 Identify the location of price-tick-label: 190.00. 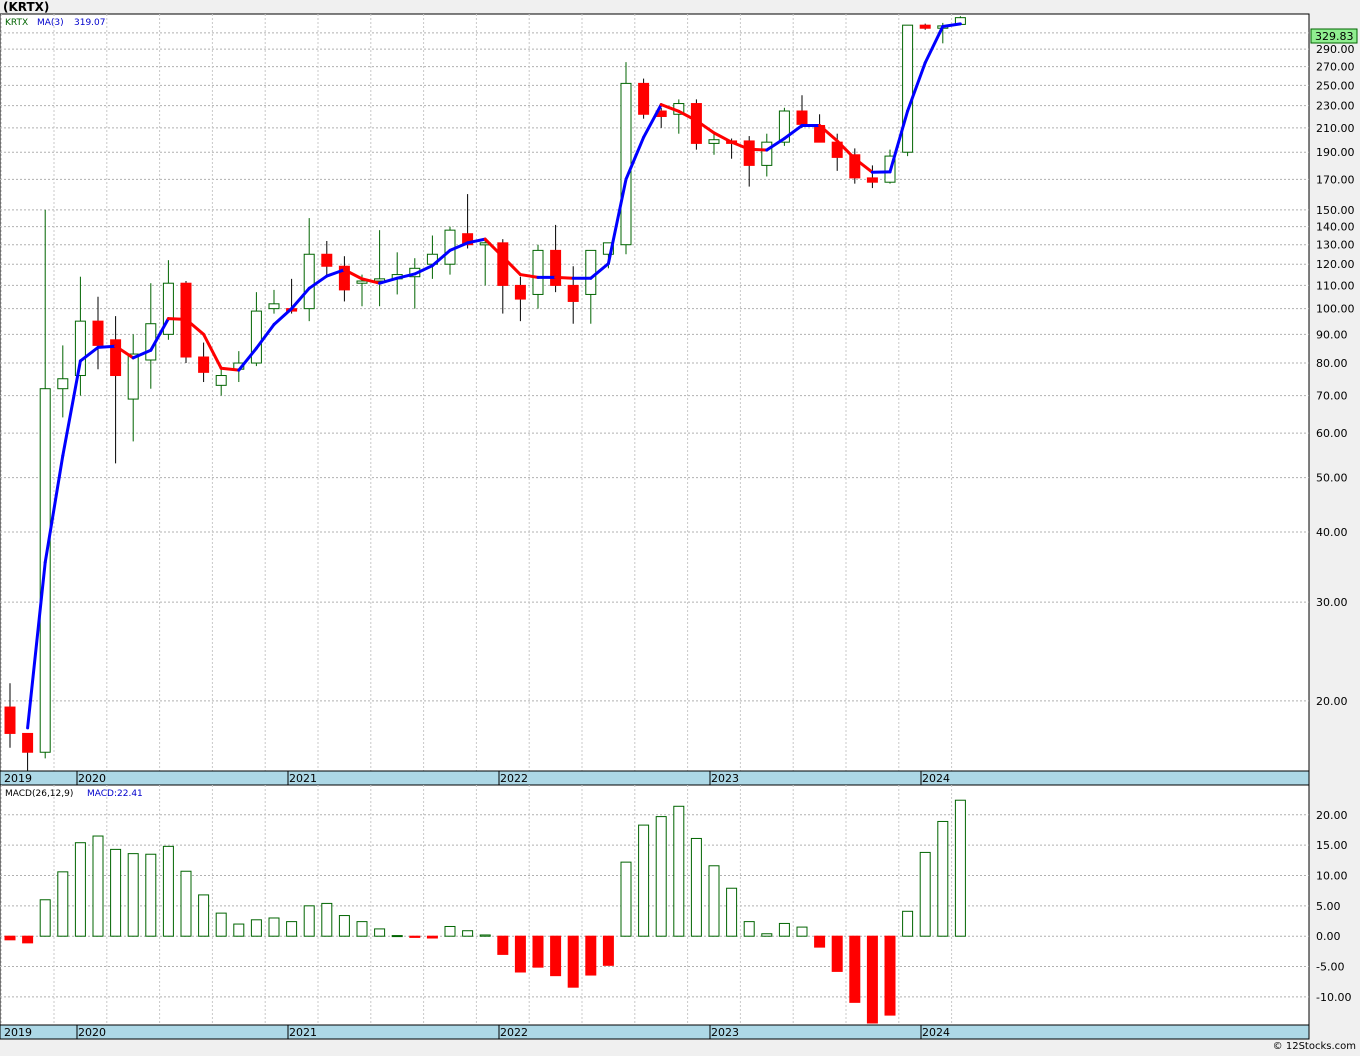
(1335, 152).